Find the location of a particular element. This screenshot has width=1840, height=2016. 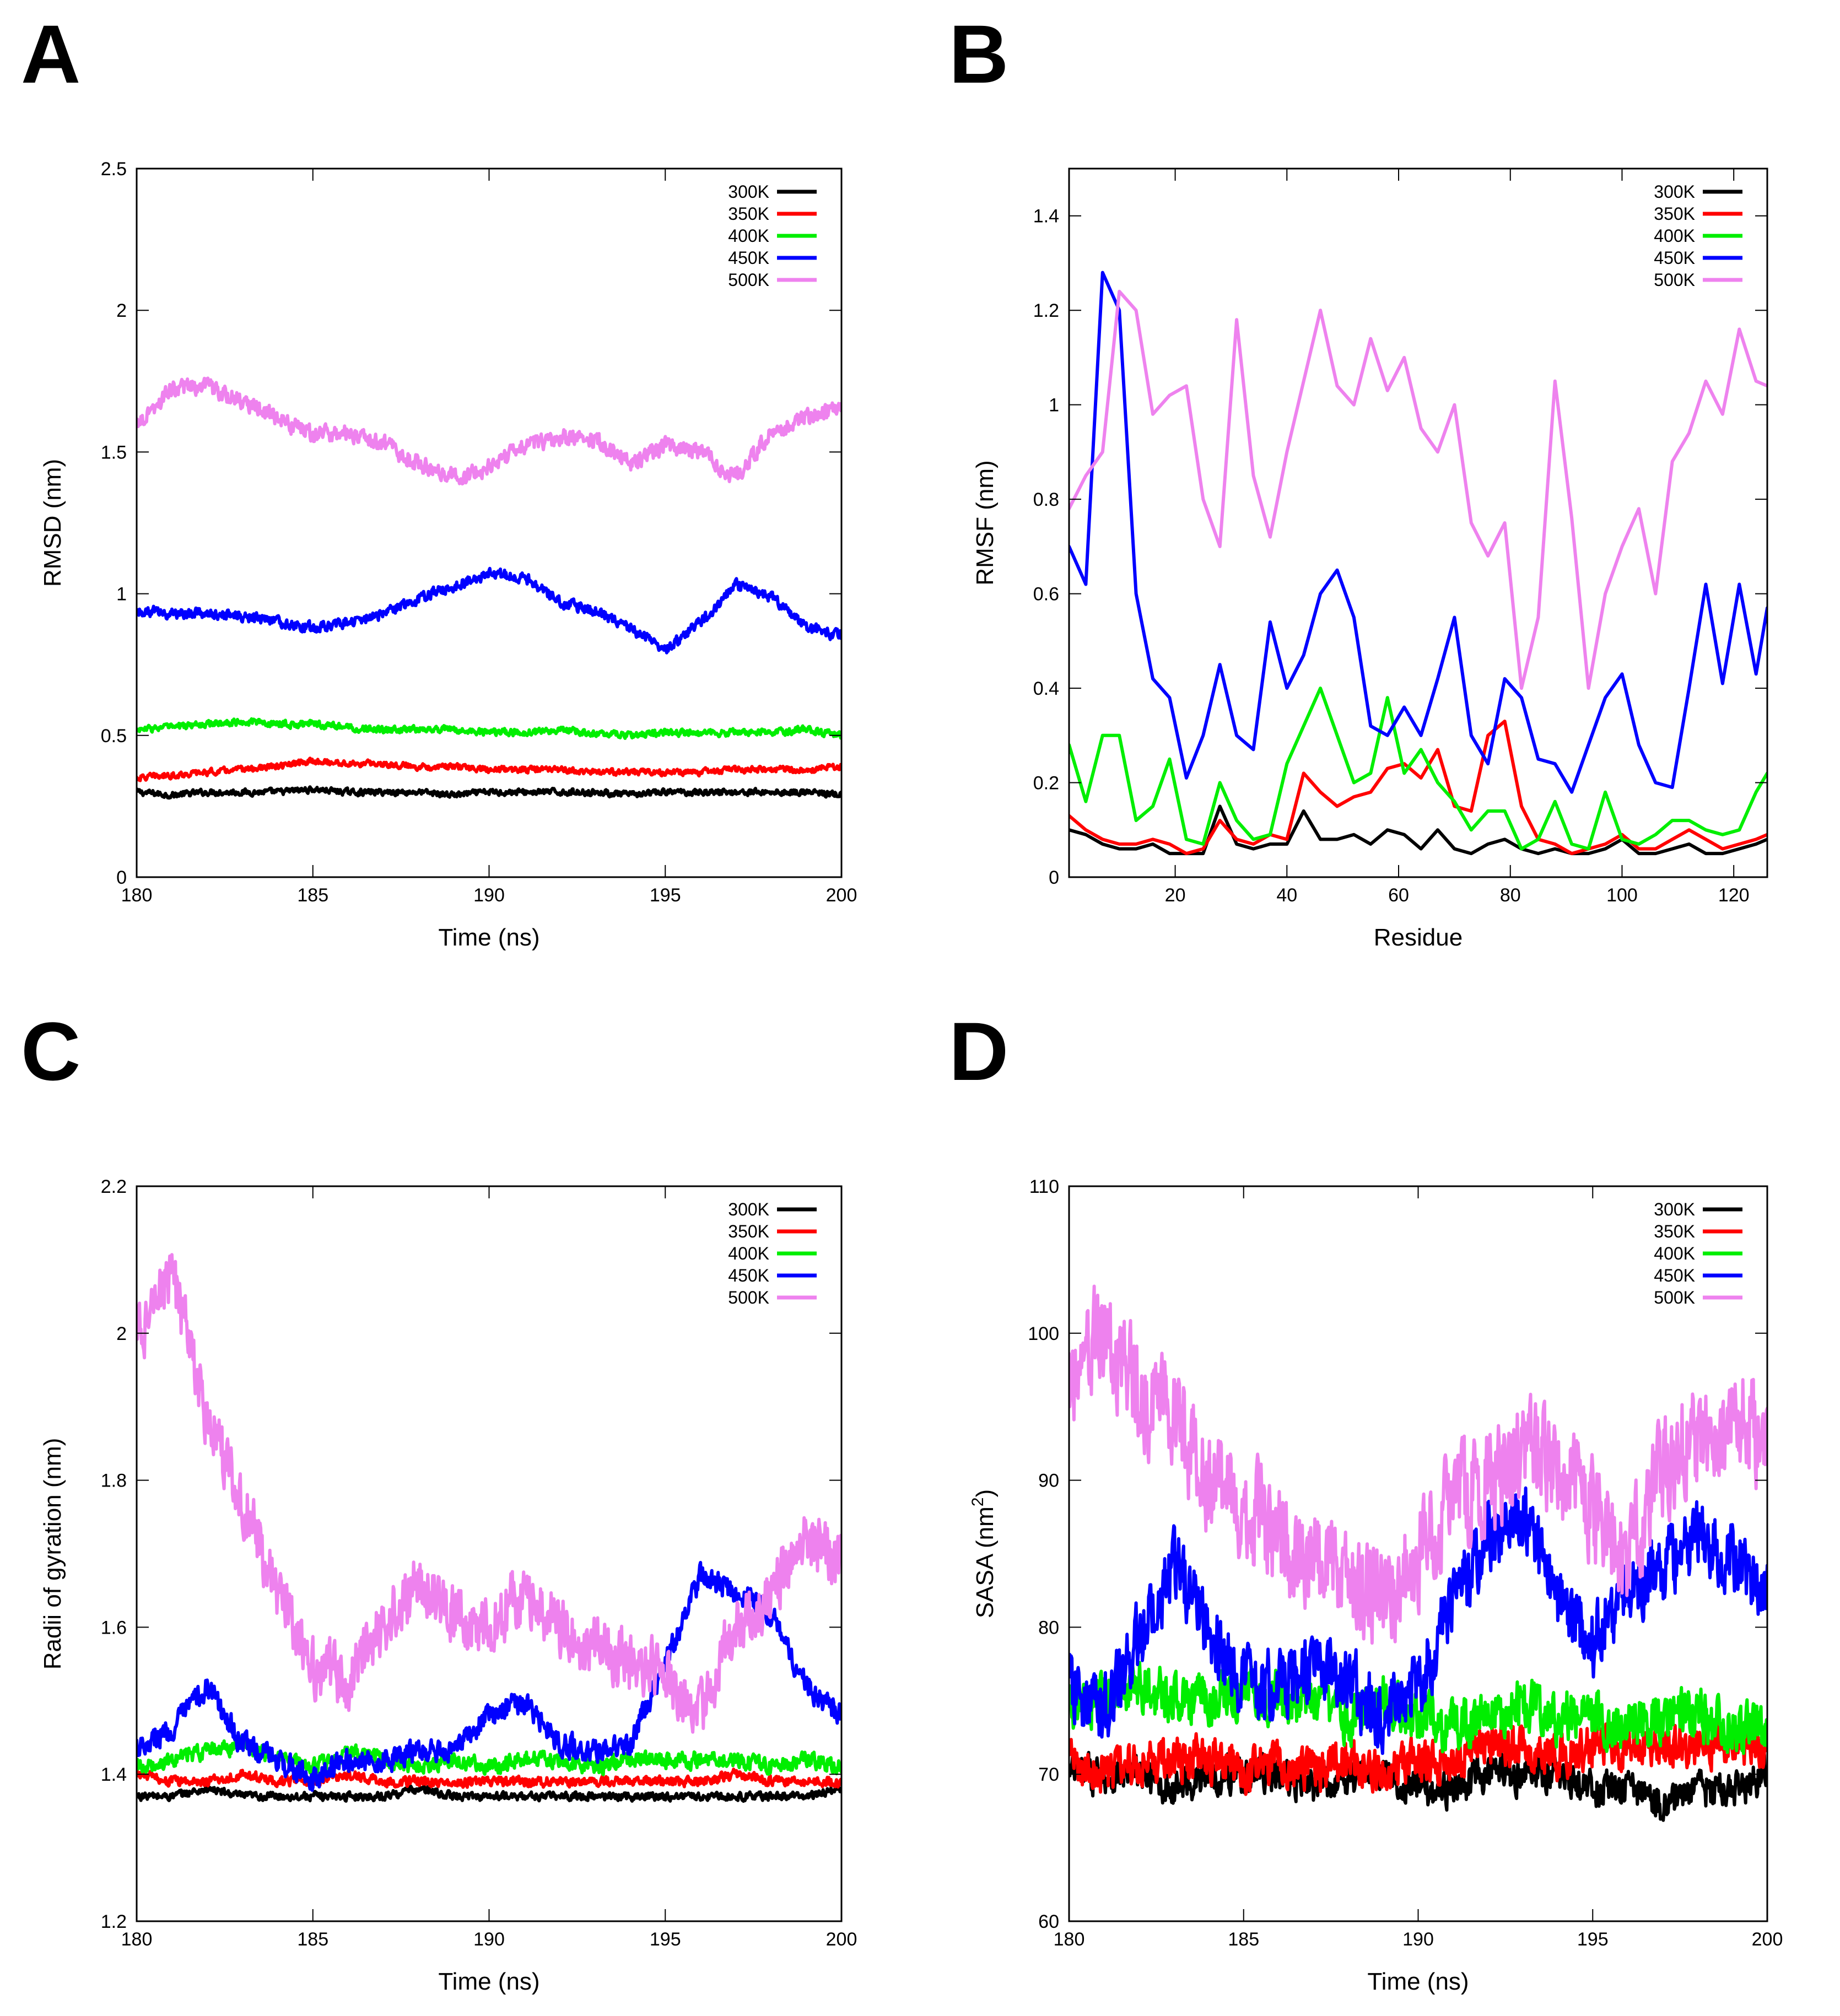

x-tick-label: 100 is located at coordinates (1622, 896).